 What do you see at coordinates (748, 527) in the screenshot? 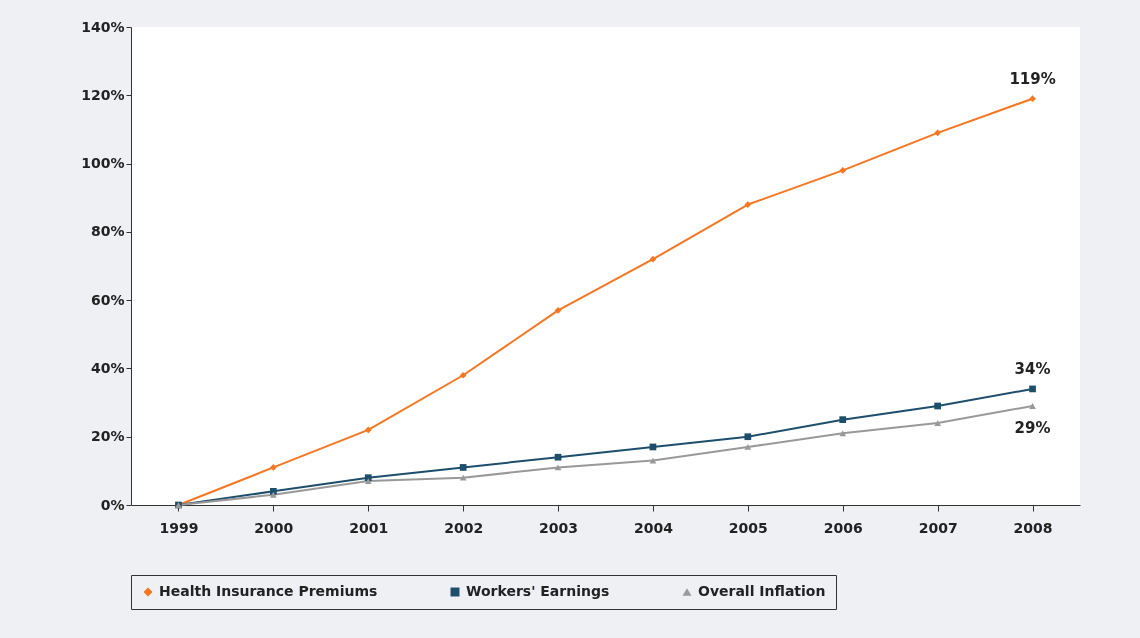
I see `x-tick-label: 2005` at bounding box center [748, 527].